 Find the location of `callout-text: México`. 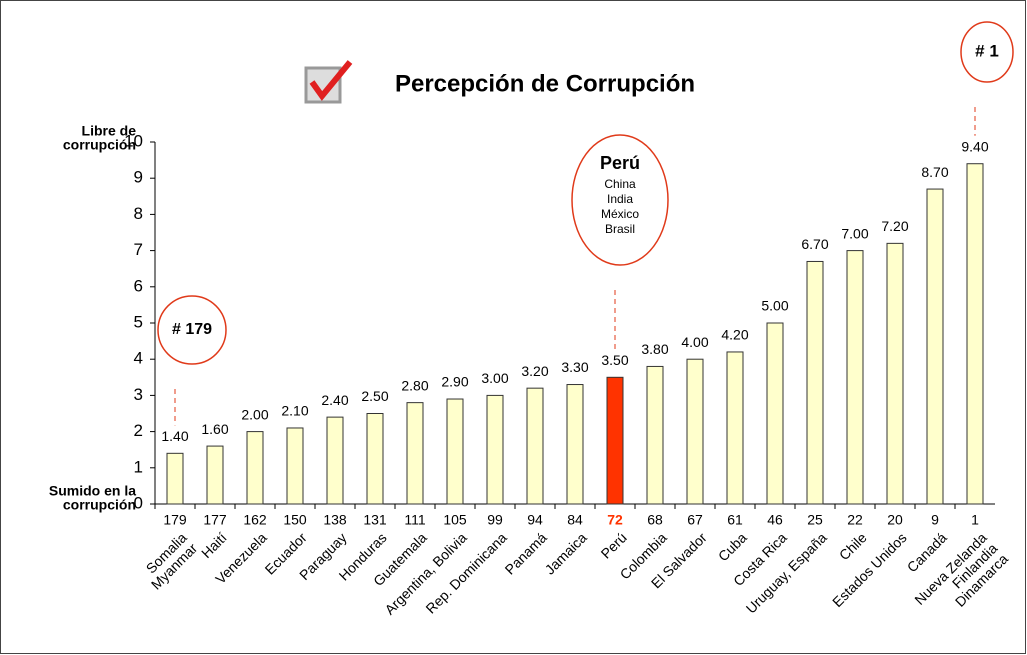

callout-text: México is located at coordinates (620, 214).